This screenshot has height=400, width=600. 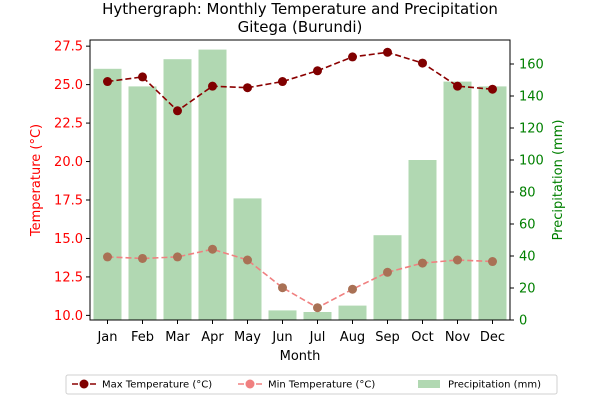 What do you see at coordinates (422, 63) in the screenshot?
I see `max-temp-point-oct` at bounding box center [422, 63].